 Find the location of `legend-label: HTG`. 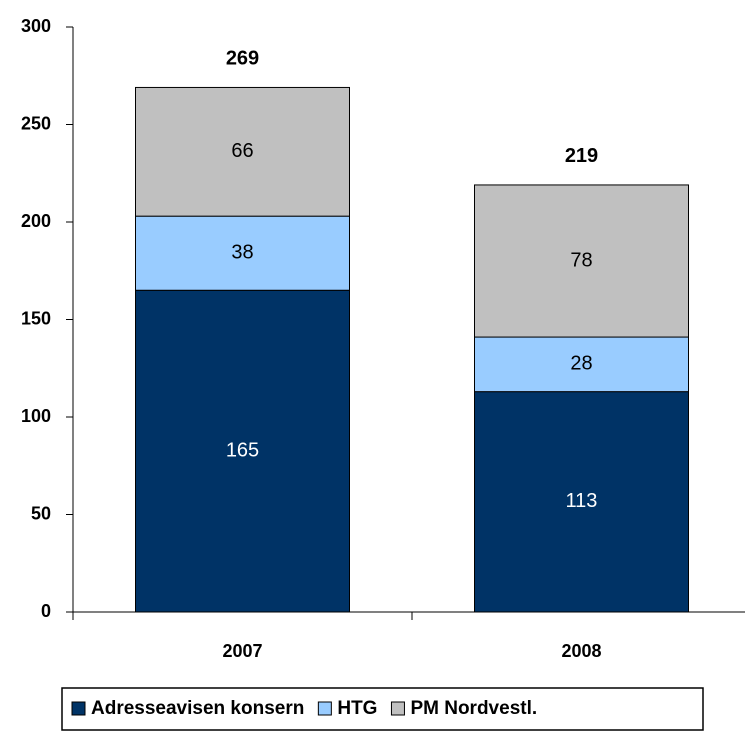

legend-label: HTG is located at coordinates (357, 708).